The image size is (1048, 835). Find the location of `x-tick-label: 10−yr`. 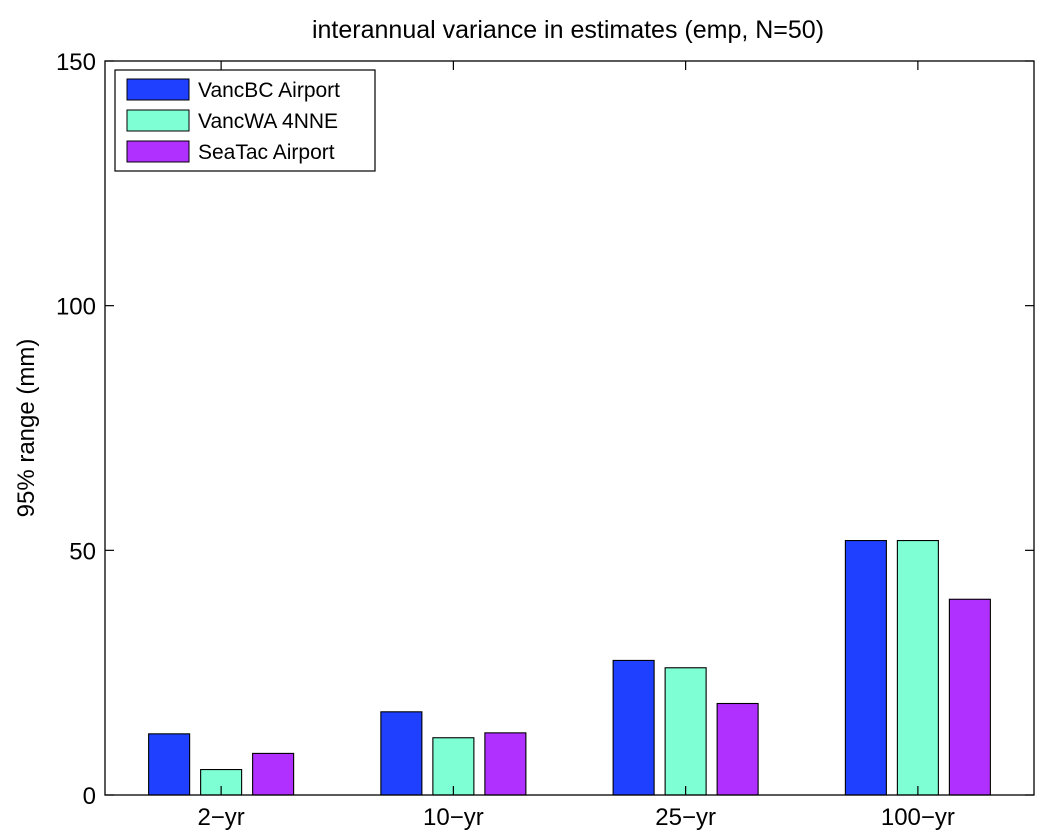

x-tick-label: 10−yr is located at coordinates (453, 817).